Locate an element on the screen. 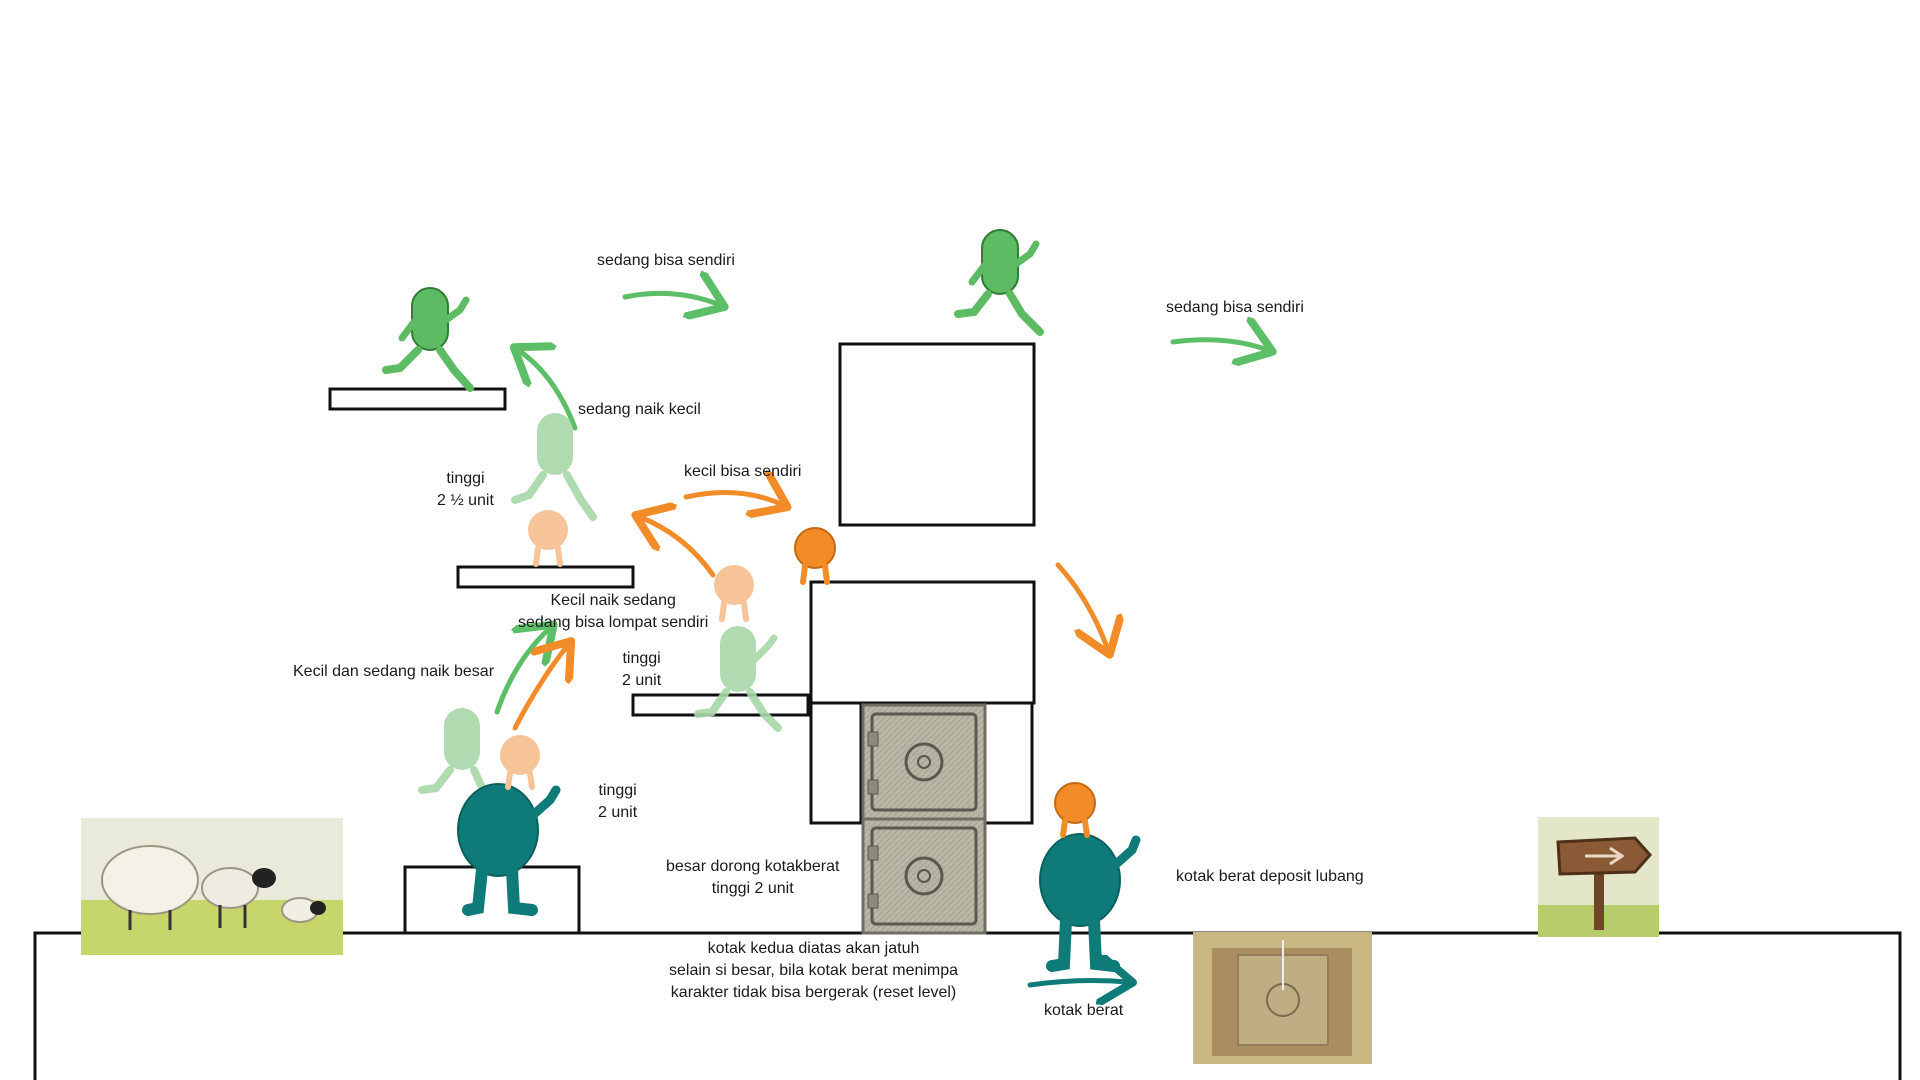 This screenshot has width=1920, height=1080. tower-right-pillar is located at coordinates (1007, 763).